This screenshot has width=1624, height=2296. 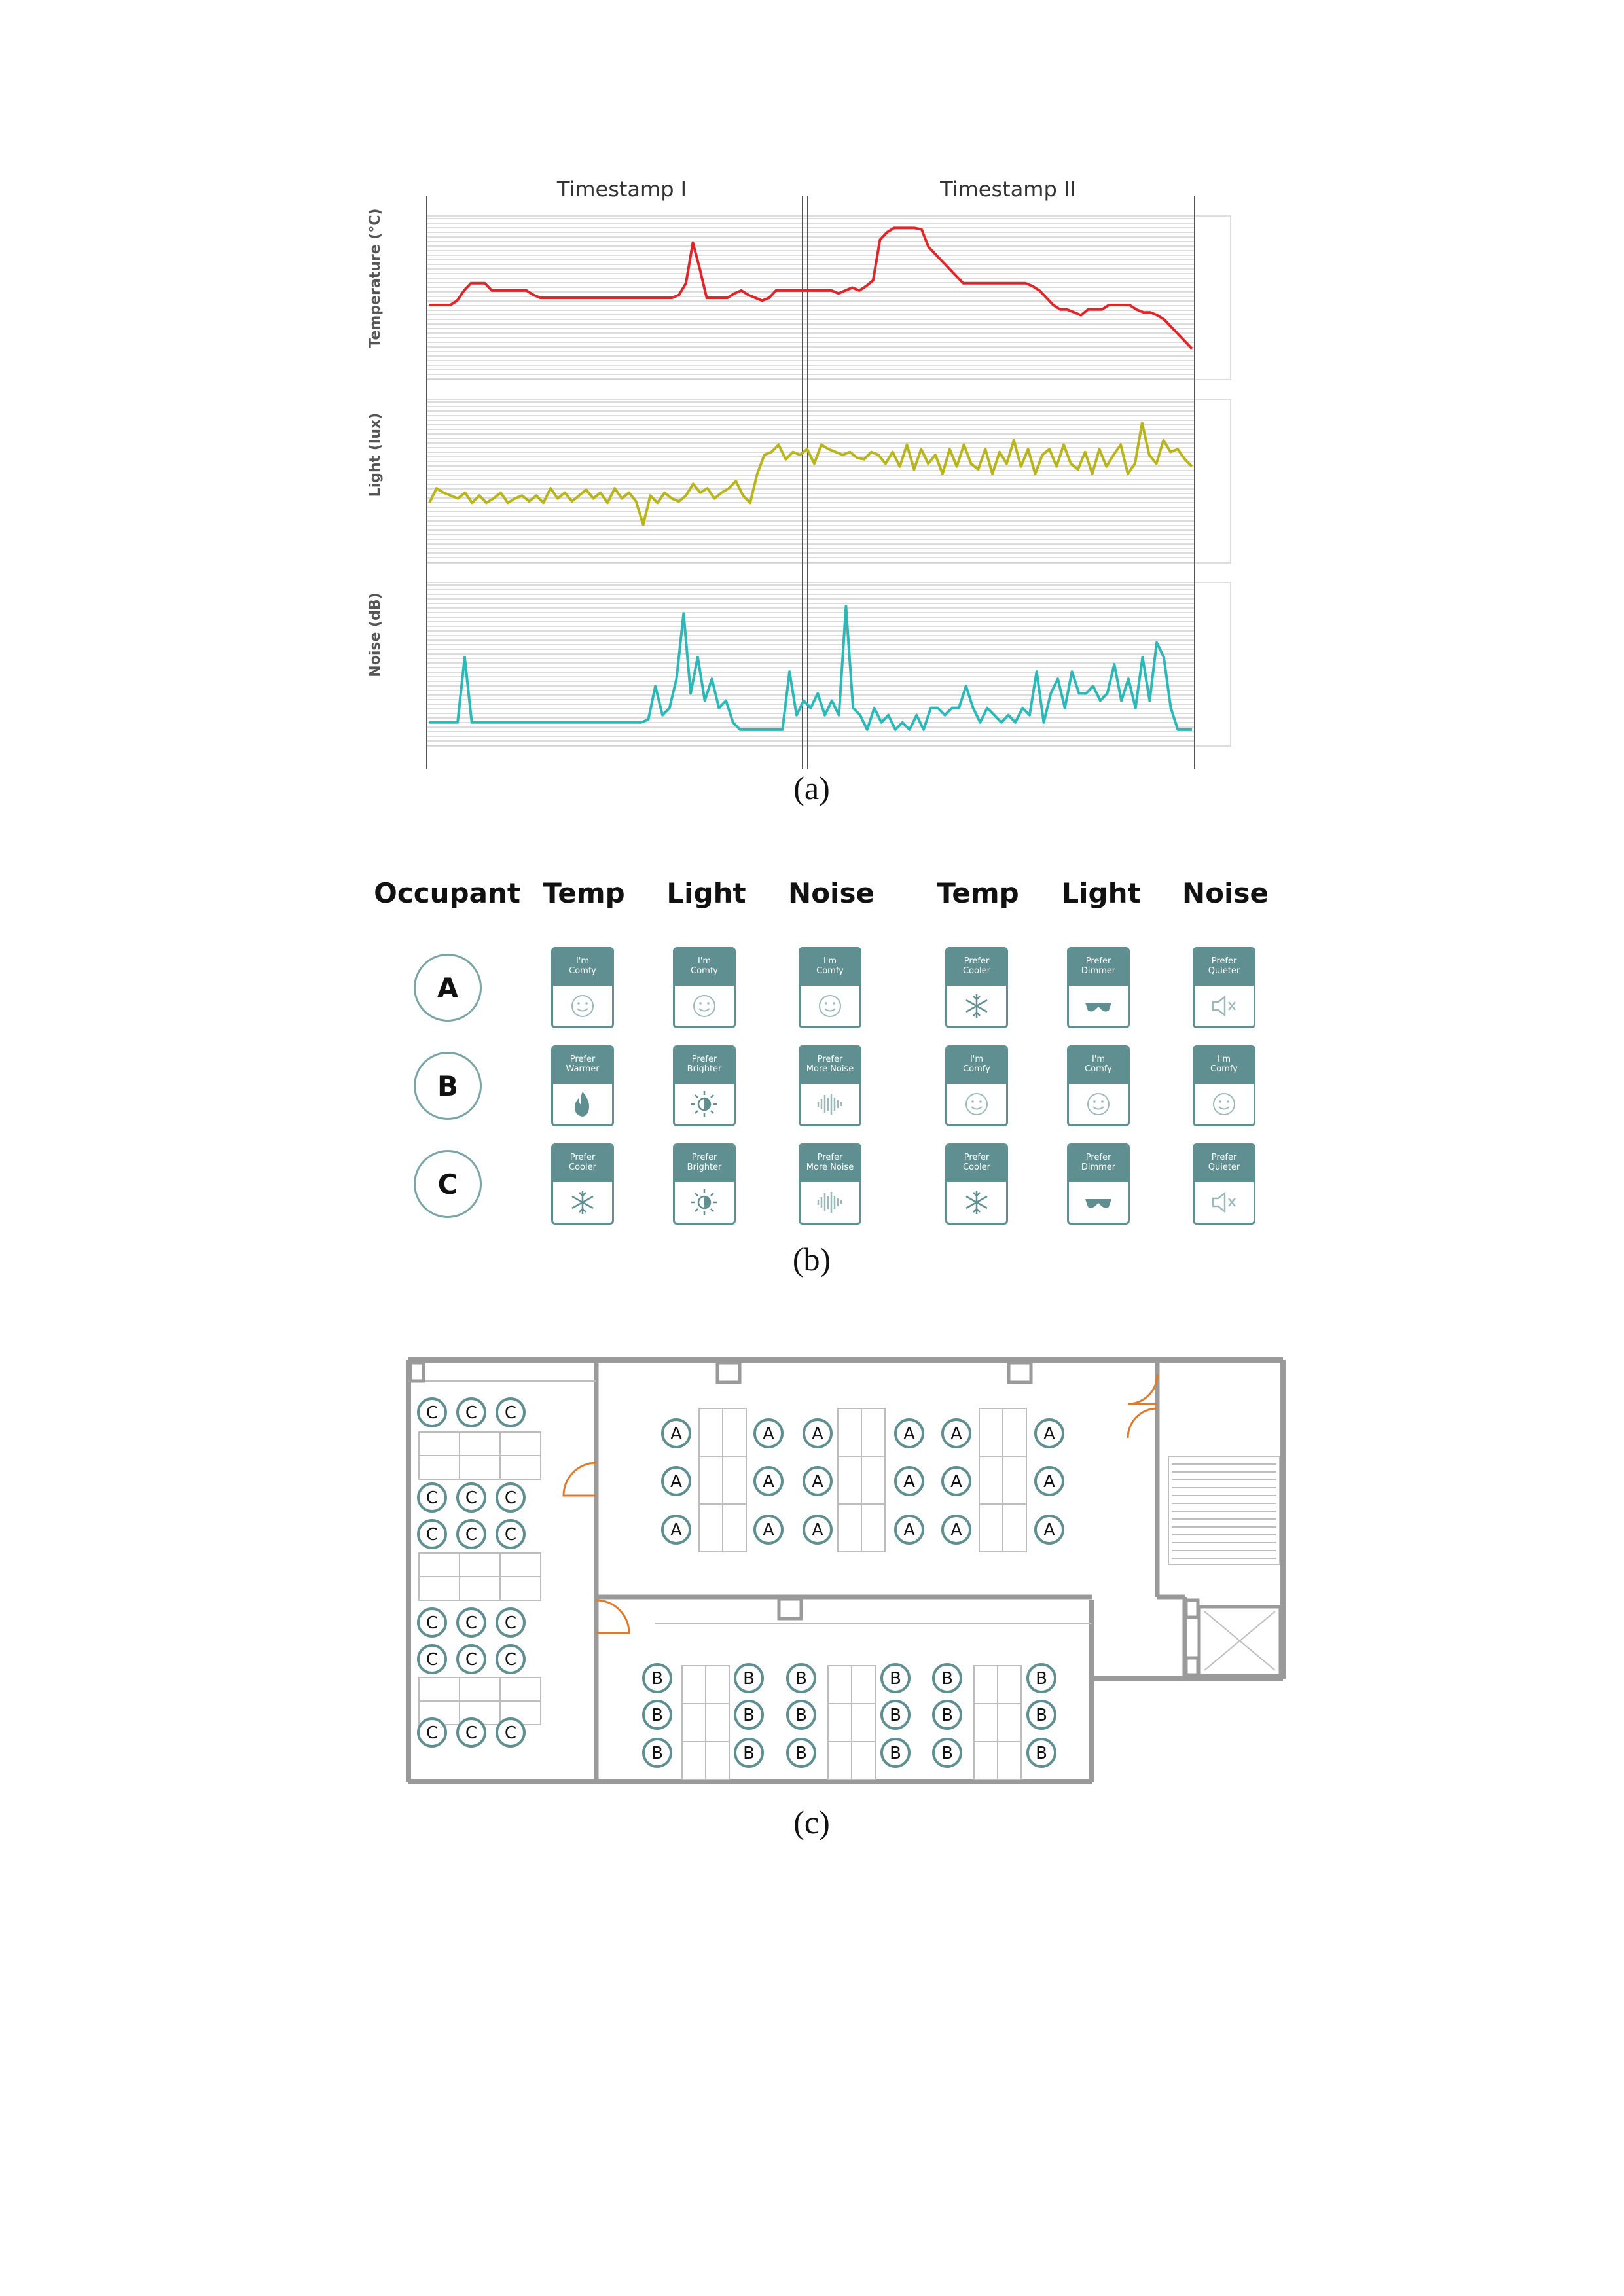 I want to click on header-noise-1: Noise, so click(x=831, y=893).